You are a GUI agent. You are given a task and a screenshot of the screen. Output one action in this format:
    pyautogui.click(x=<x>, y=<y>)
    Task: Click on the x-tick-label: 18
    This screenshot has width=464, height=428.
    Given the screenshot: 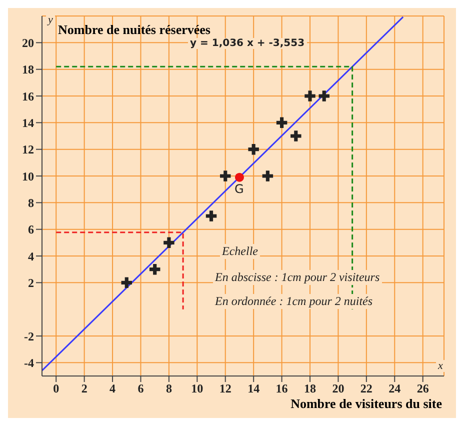 What is the action you would take?
    pyautogui.click(x=310, y=389)
    